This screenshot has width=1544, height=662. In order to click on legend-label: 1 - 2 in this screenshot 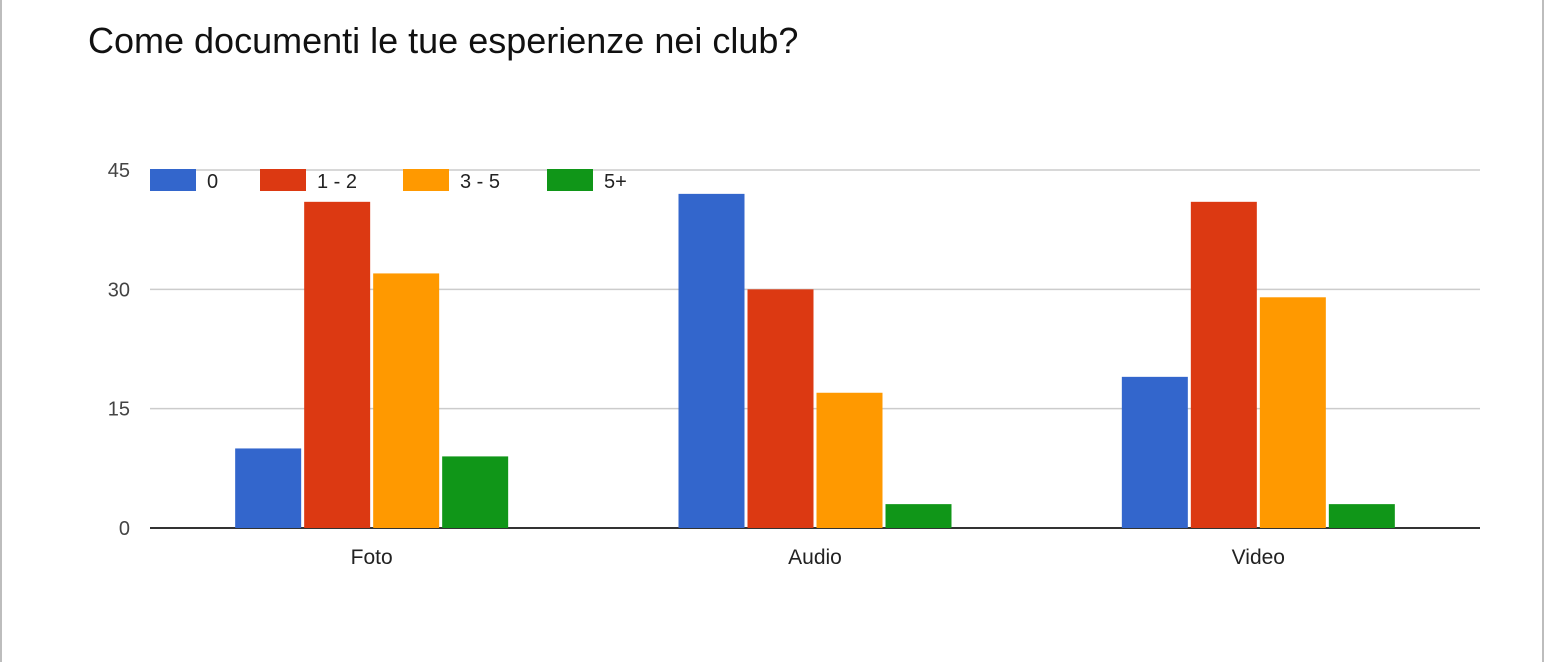, I will do `click(337, 182)`.